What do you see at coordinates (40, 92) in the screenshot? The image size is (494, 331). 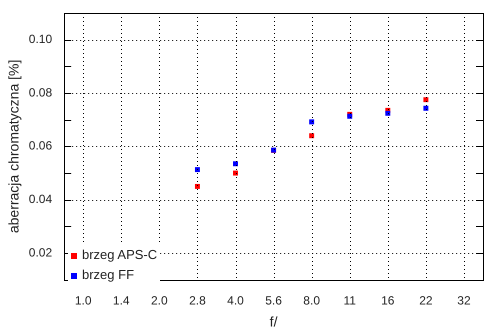 I see `y-tick-label: 0.08` at bounding box center [40, 92].